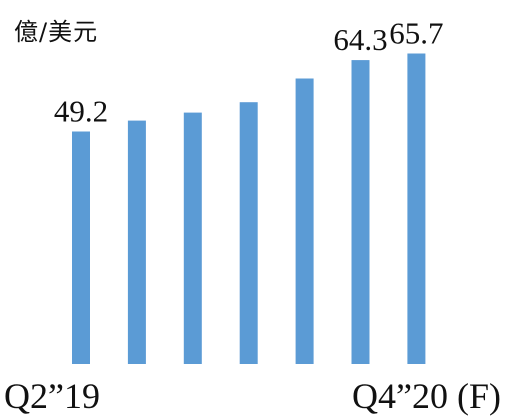 This screenshot has width=507, height=420. Describe the element at coordinates (360, 39) in the screenshot. I see `data-label-6: 64.3` at that location.